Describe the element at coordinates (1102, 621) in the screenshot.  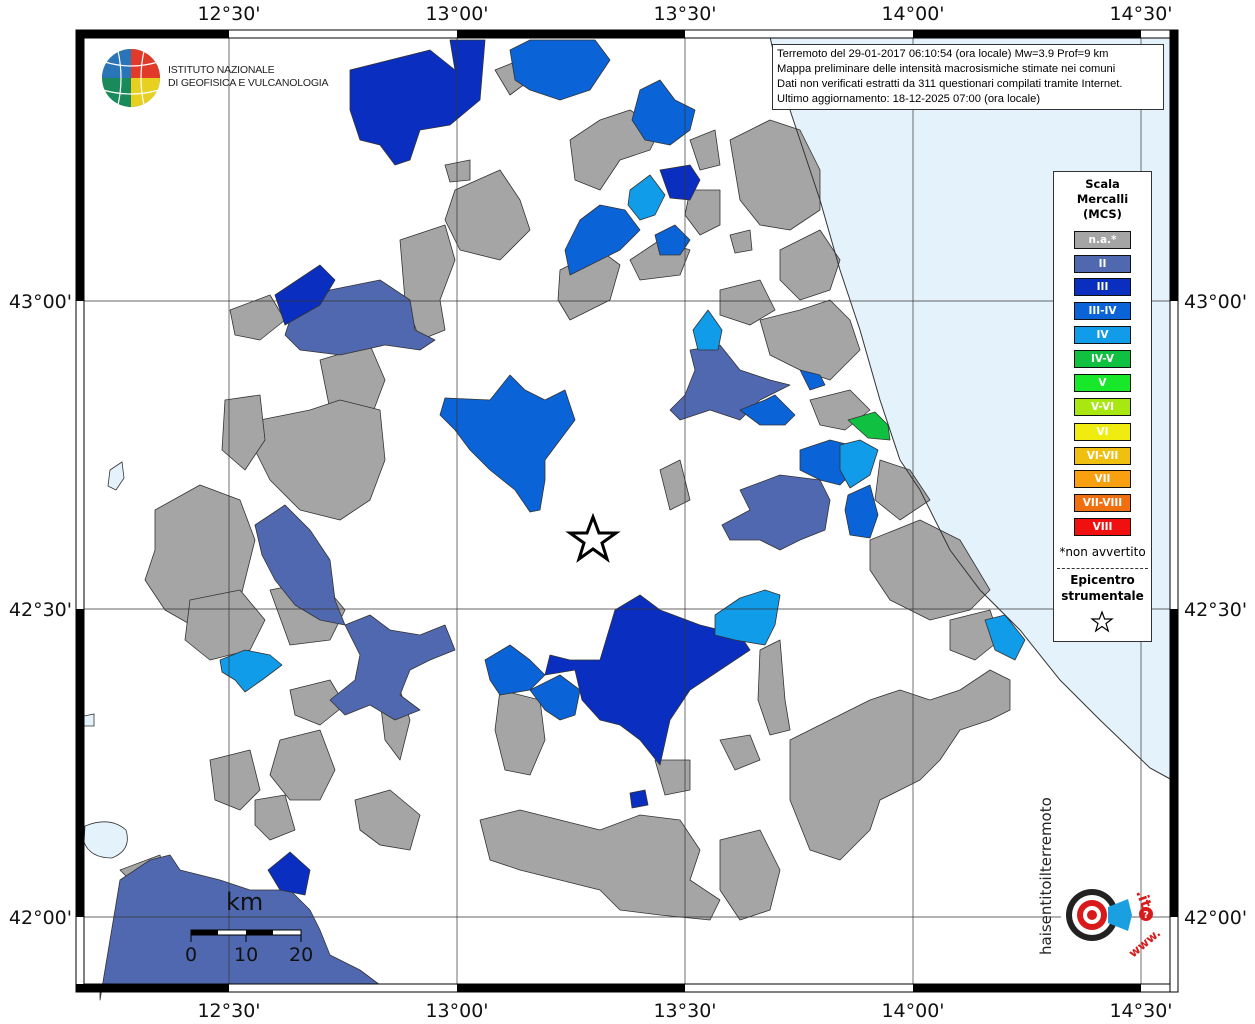
I see `legend-star-icon` at that location.